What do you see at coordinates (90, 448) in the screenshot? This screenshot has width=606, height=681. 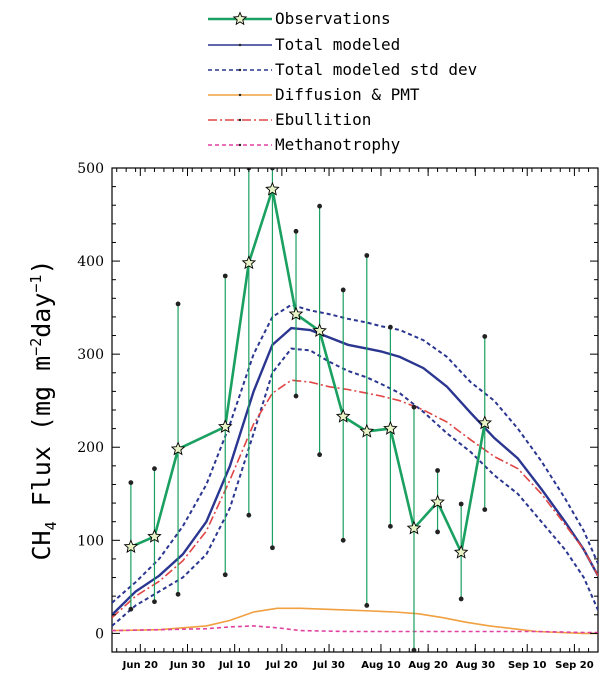 I see `y-tick-label: 200` at bounding box center [90, 448].